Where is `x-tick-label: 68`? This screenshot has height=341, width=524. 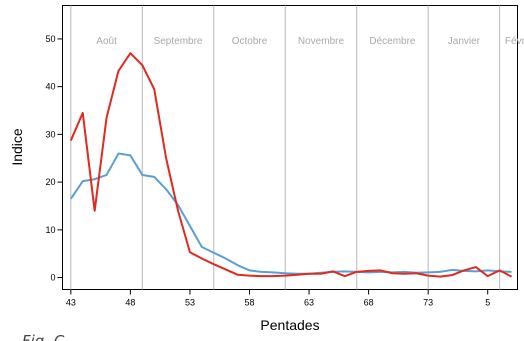 x-tick-label: 68 is located at coordinates (369, 303).